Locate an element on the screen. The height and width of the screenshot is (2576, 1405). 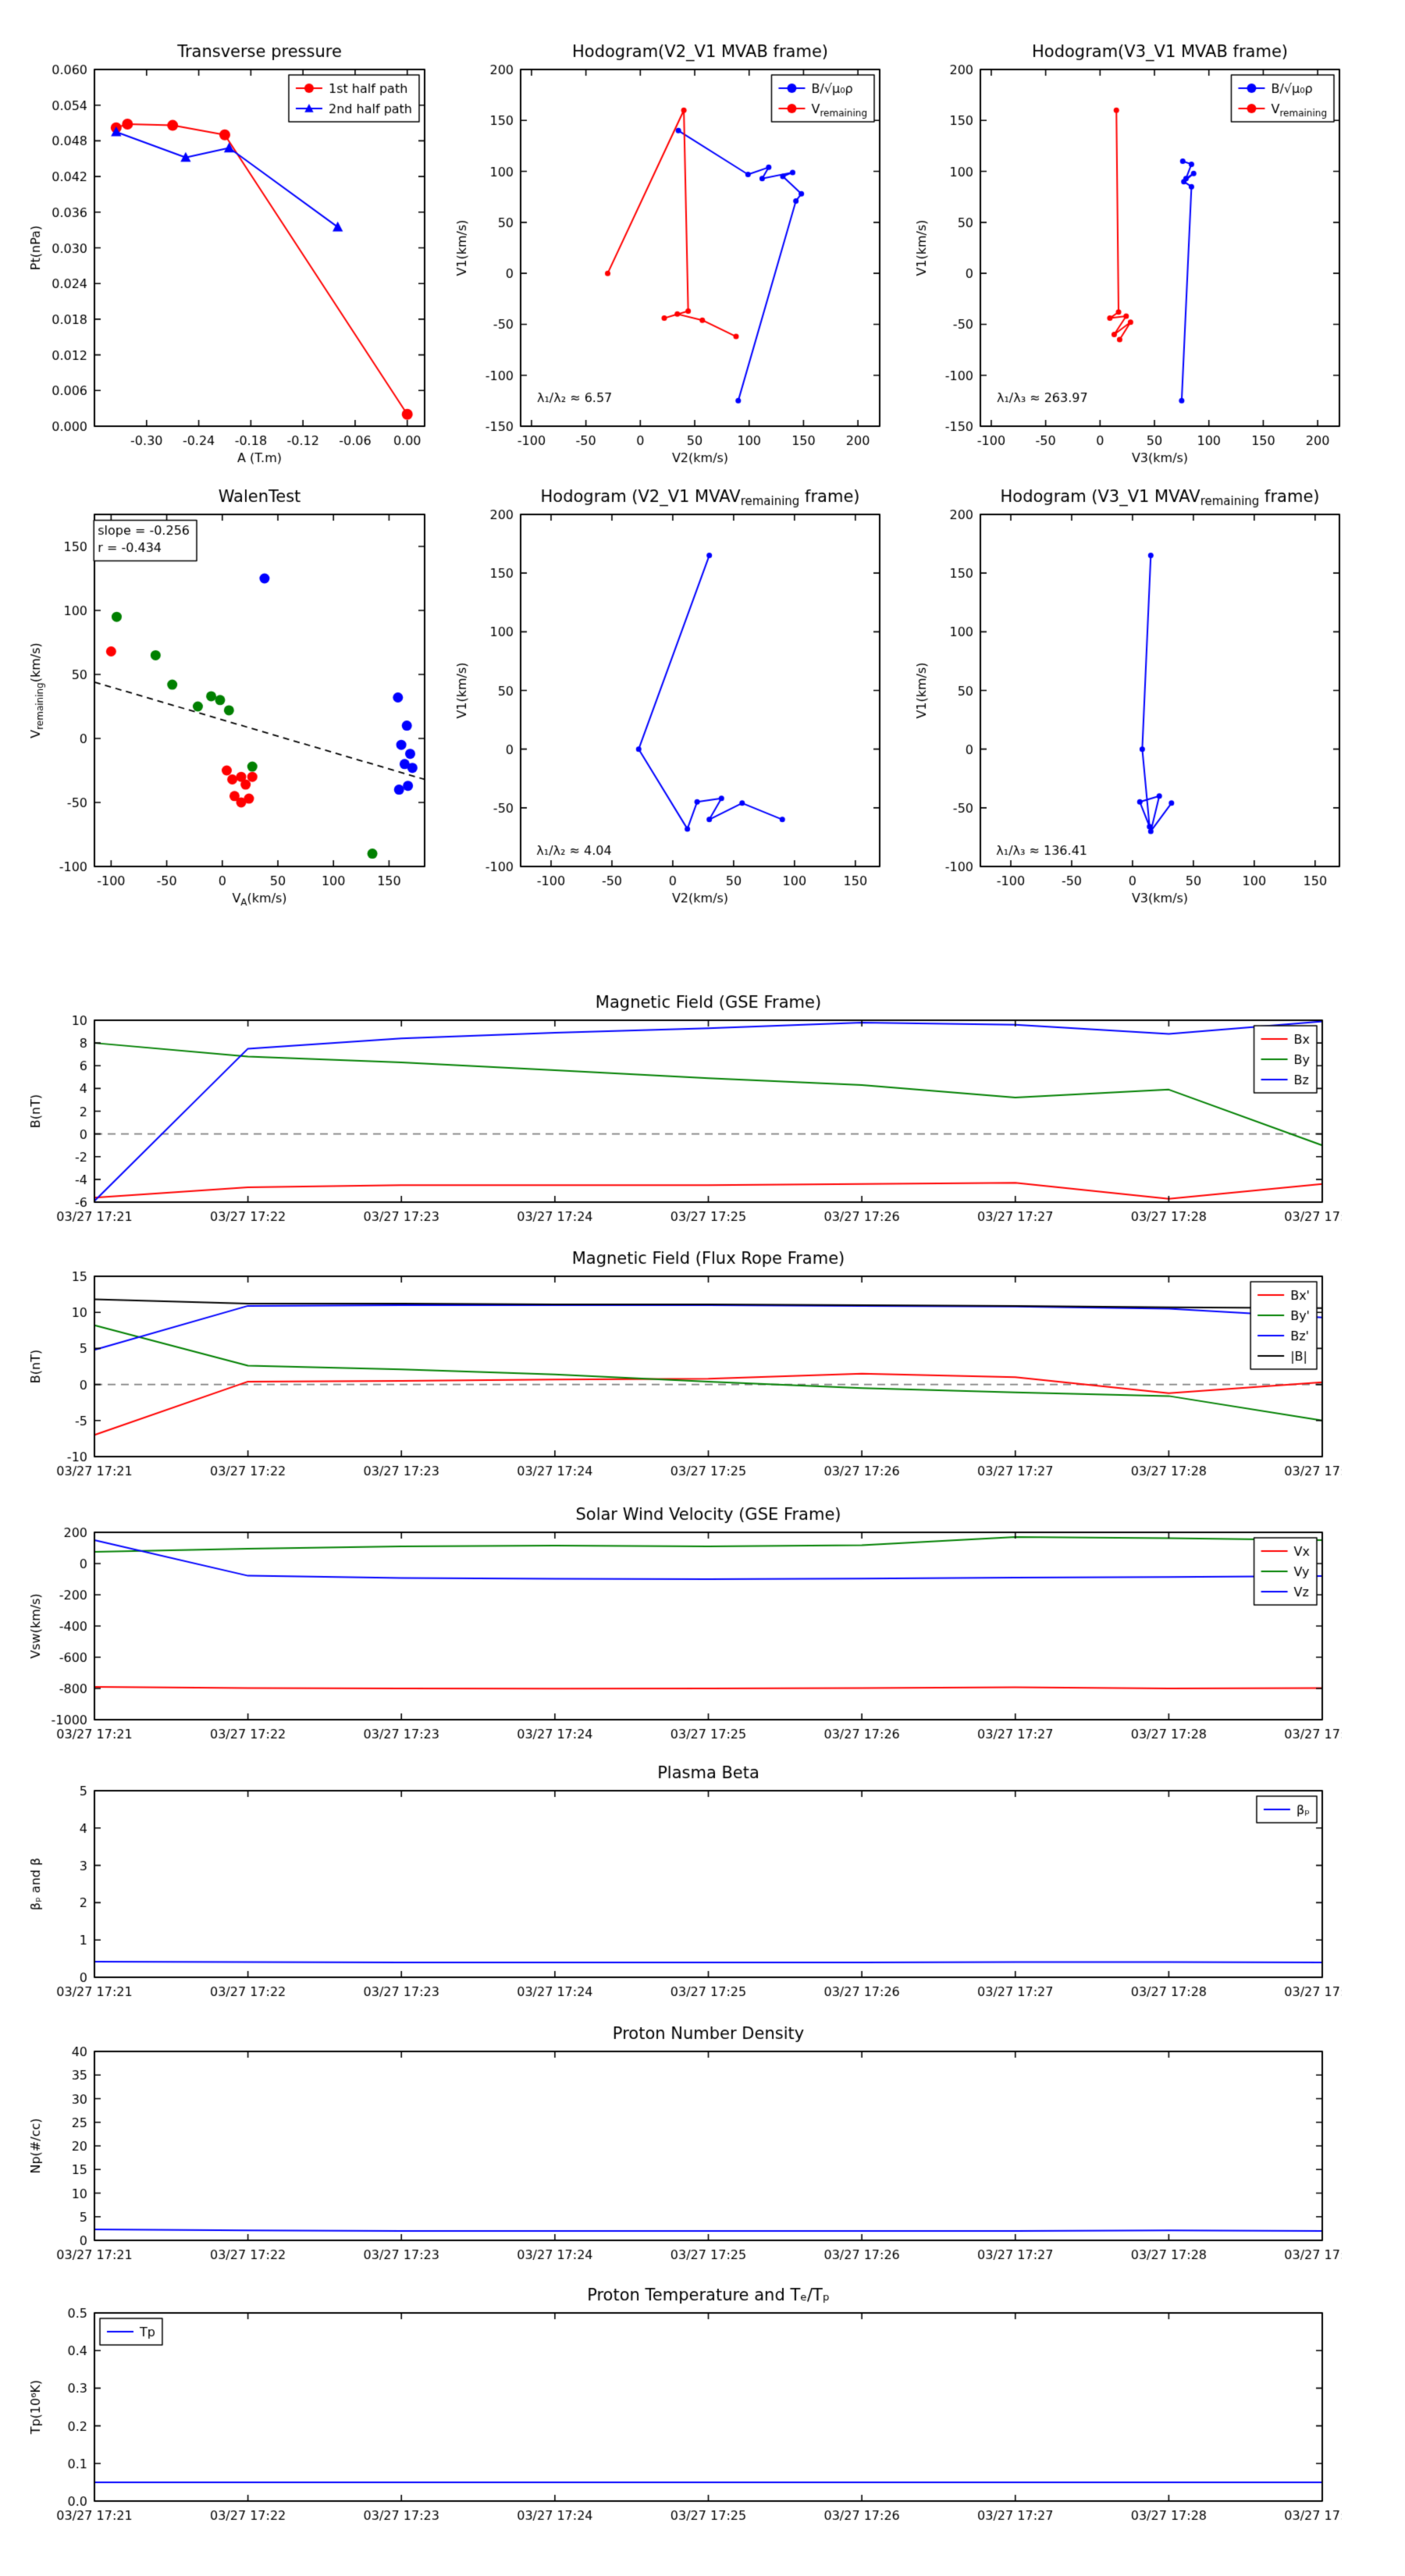
transverse-pressure-chart is located at coordinates (228, 250).